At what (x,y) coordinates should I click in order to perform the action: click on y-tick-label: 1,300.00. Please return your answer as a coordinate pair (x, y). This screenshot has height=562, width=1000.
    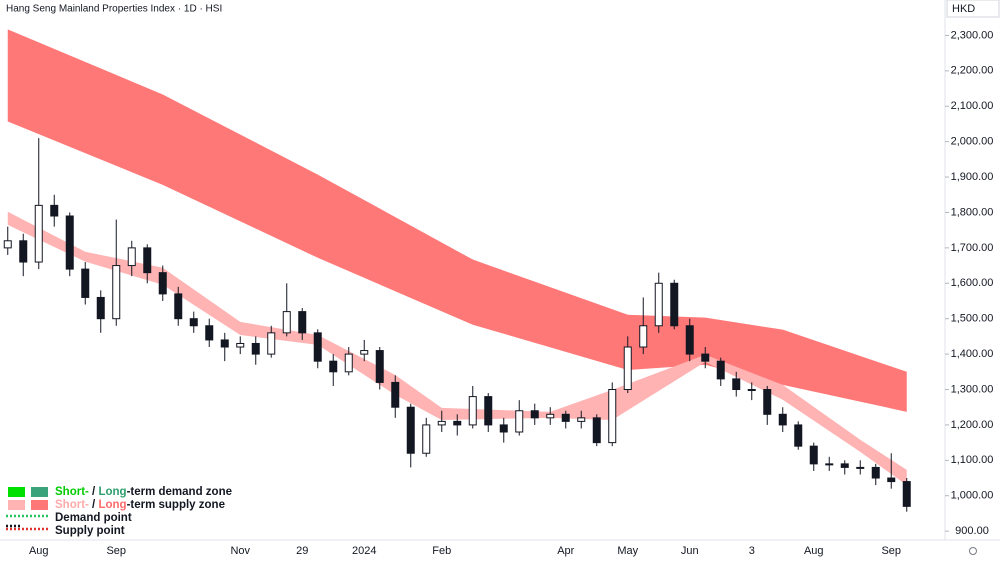
    Looking at the image, I should click on (972, 389).